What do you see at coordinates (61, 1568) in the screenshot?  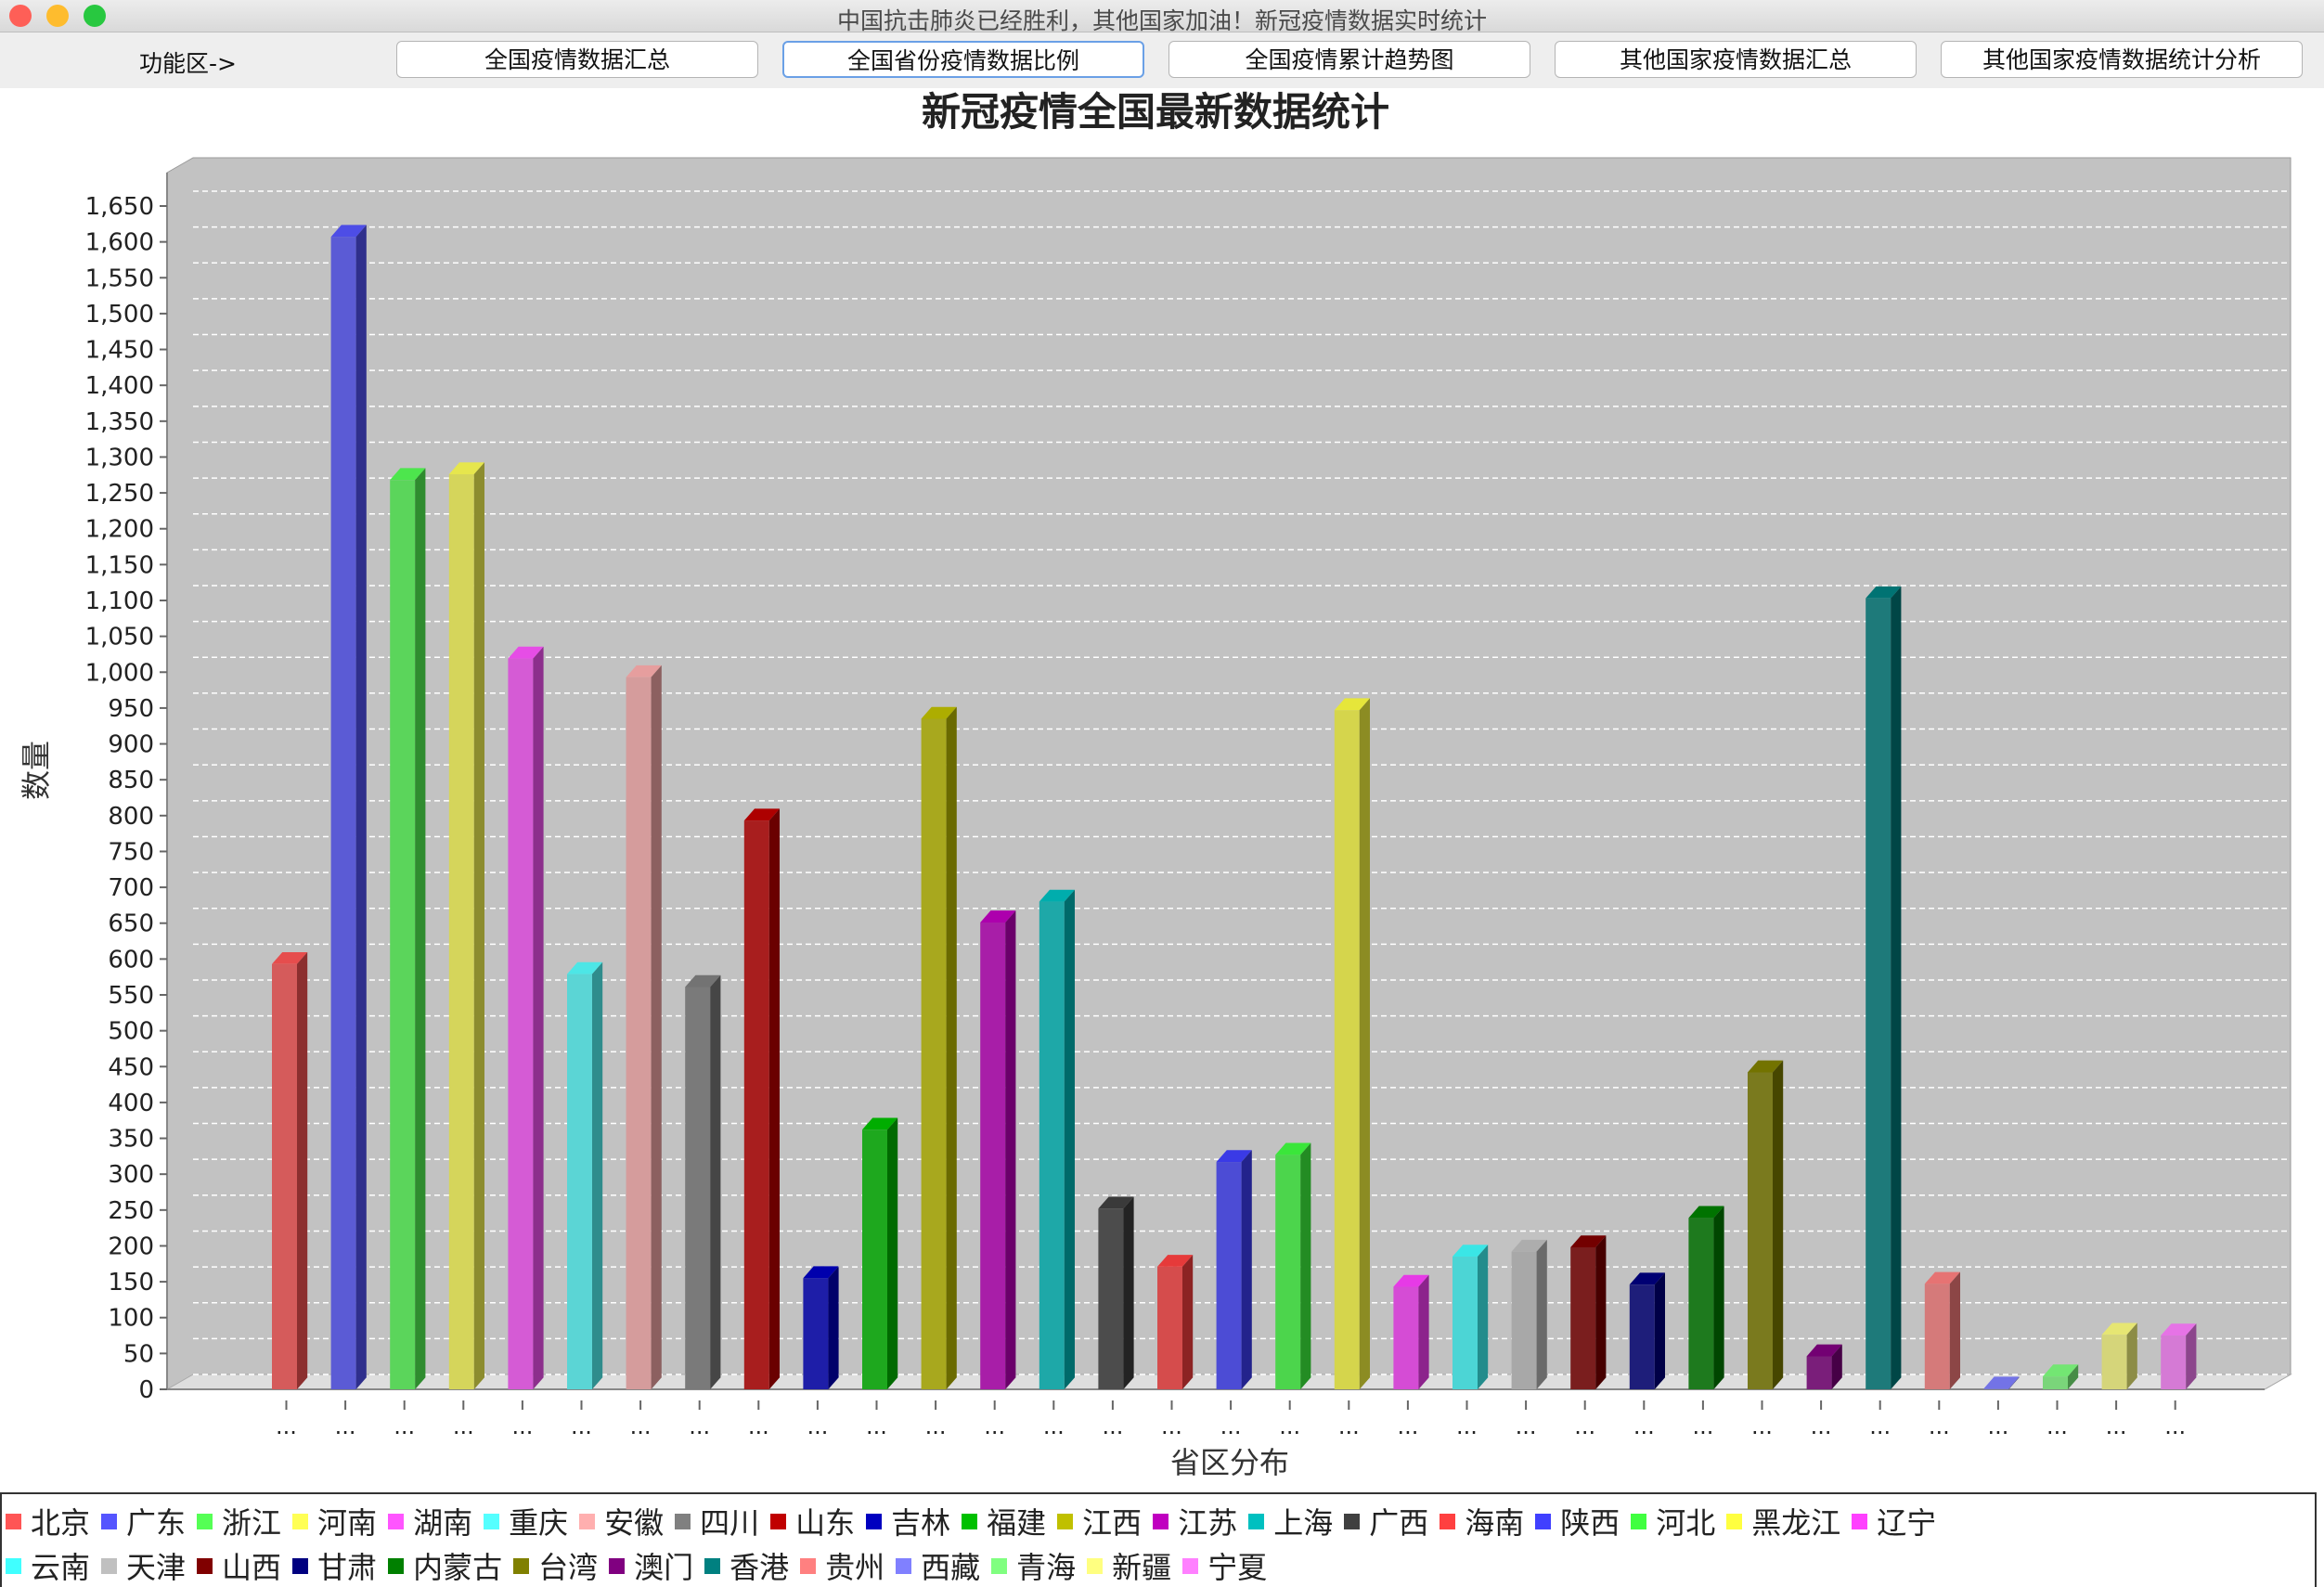 I see `legend-label: 云南` at bounding box center [61, 1568].